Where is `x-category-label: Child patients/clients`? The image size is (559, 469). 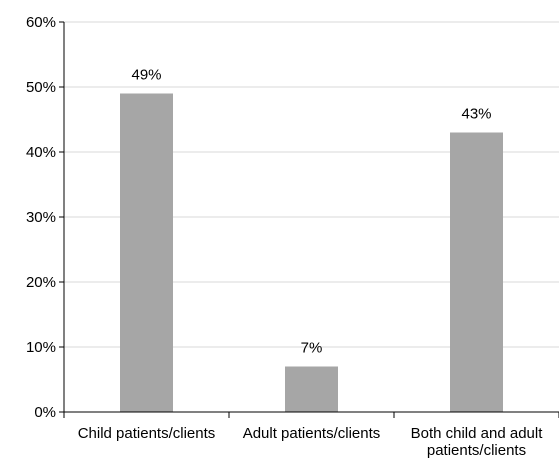 x-category-label: Child patients/clients is located at coordinates (147, 433).